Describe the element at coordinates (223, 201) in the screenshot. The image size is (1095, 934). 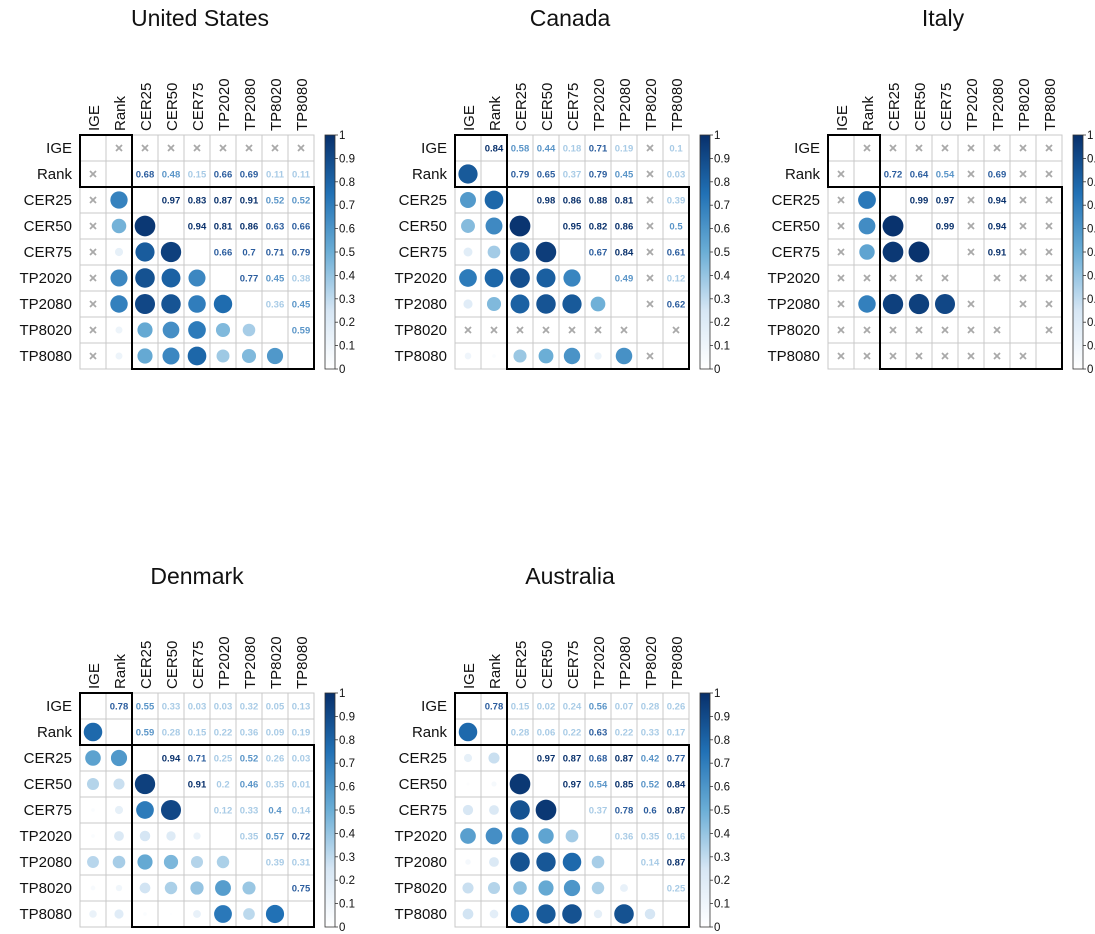
I see `correlation-value: 0.87` at that location.